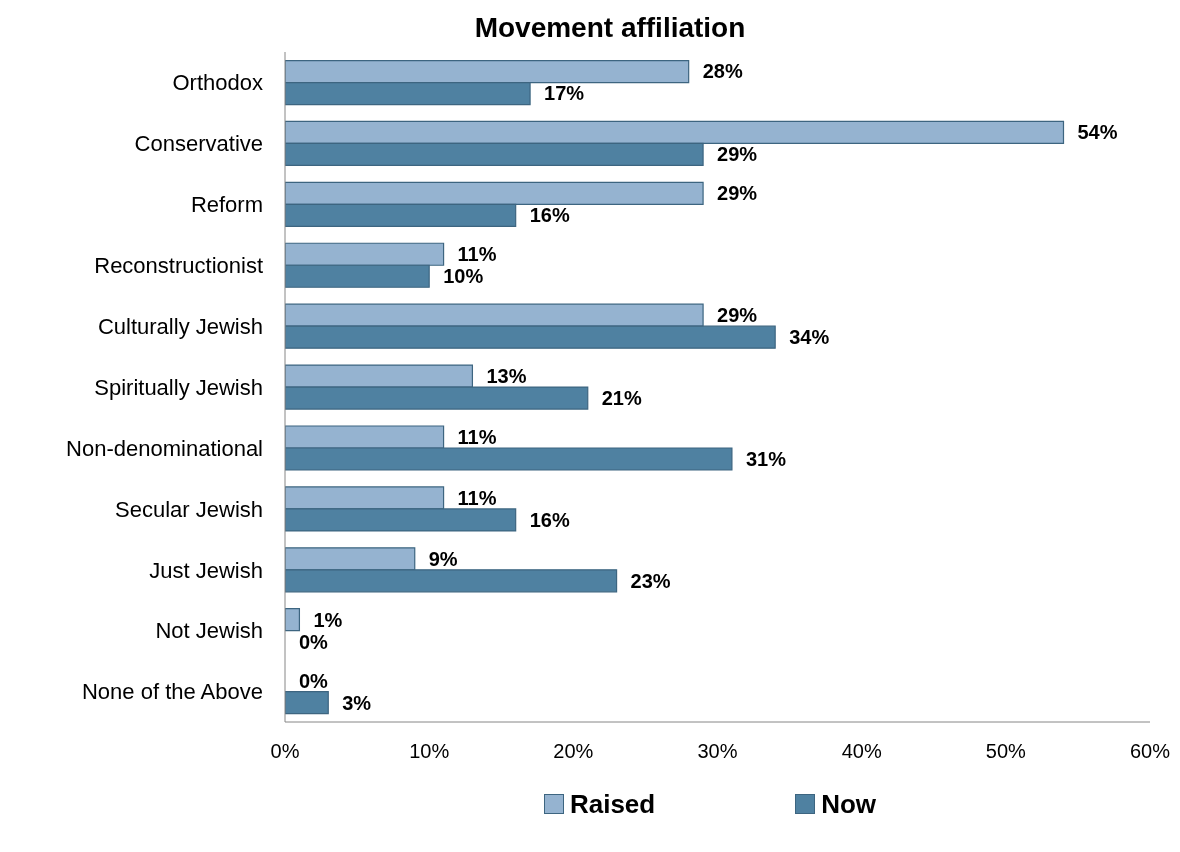  Describe the element at coordinates (189, 509) in the screenshot. I see `y-tick-label: Secular Jewish` at that location.